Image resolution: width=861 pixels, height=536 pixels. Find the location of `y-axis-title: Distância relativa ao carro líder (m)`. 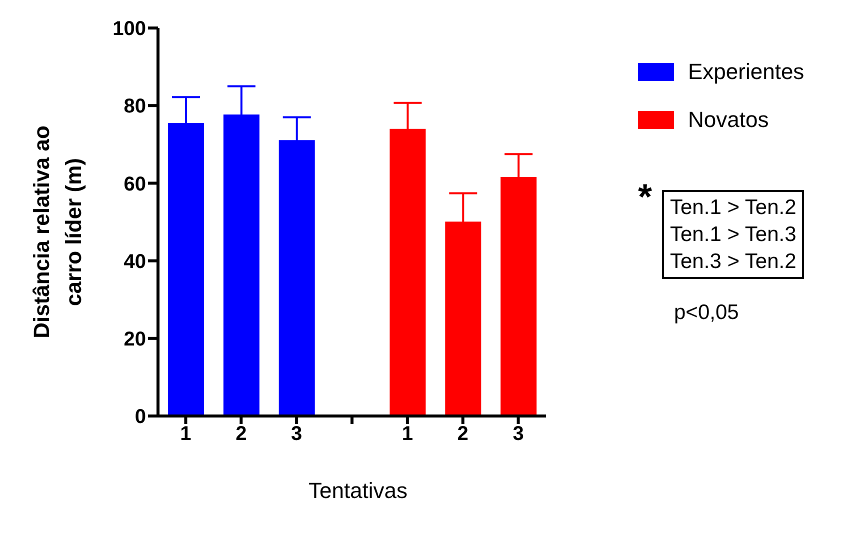

y-axis-title: Distância relativa ao carro líder (m) is located at coordinates (57, 232).